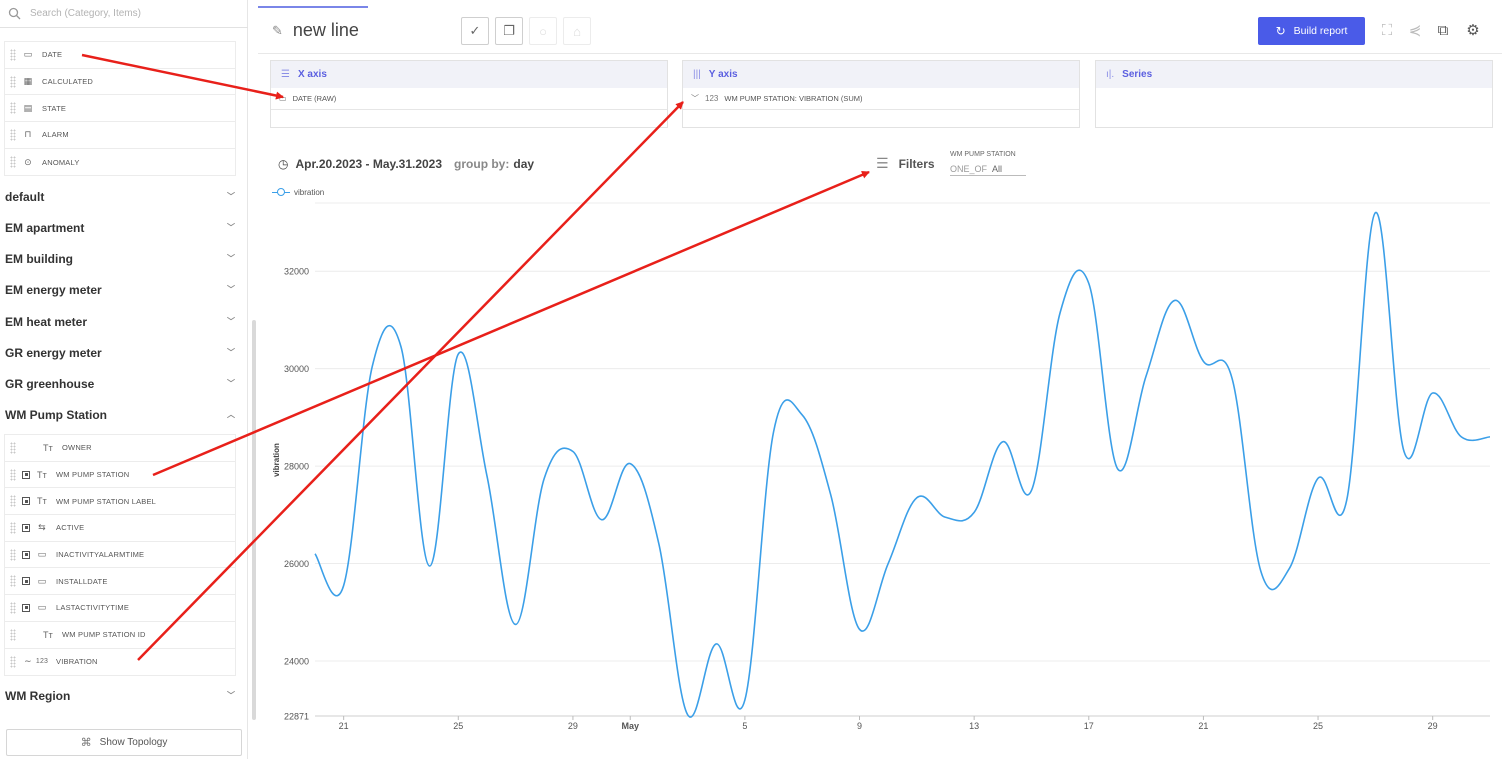 The image size is (1502, 759). What do you see at coordinates (285, 74) in the screenshot?
I see `list-icon: ☰` at bounding box center [285, 74].